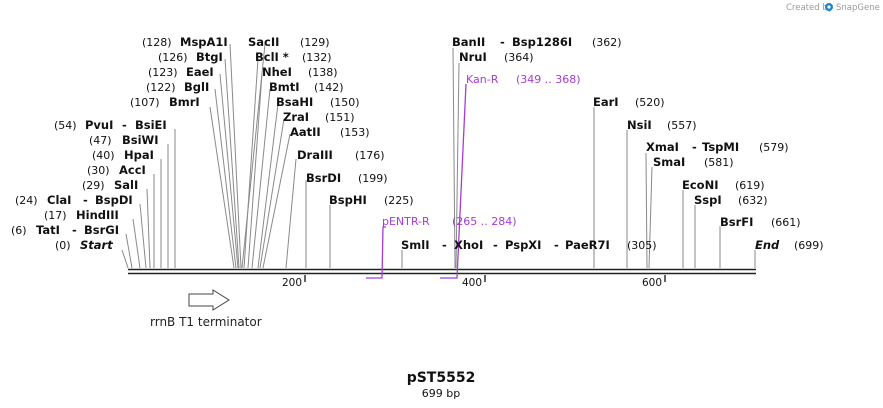  What do you see at coordinates (809, 245) in the screenshot?
I see `enzyme-pos: (699)` at bounding box center [809, 245].